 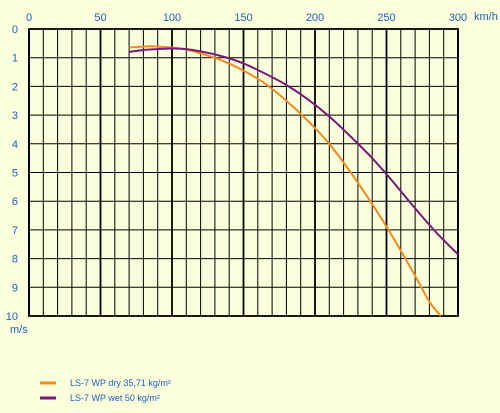 What do you see at coordinates (115, 398) in the screenshot?
I see `legend-label-2: LS-7 WP wet 50 kg/m²` at bounding box center [115, 398].